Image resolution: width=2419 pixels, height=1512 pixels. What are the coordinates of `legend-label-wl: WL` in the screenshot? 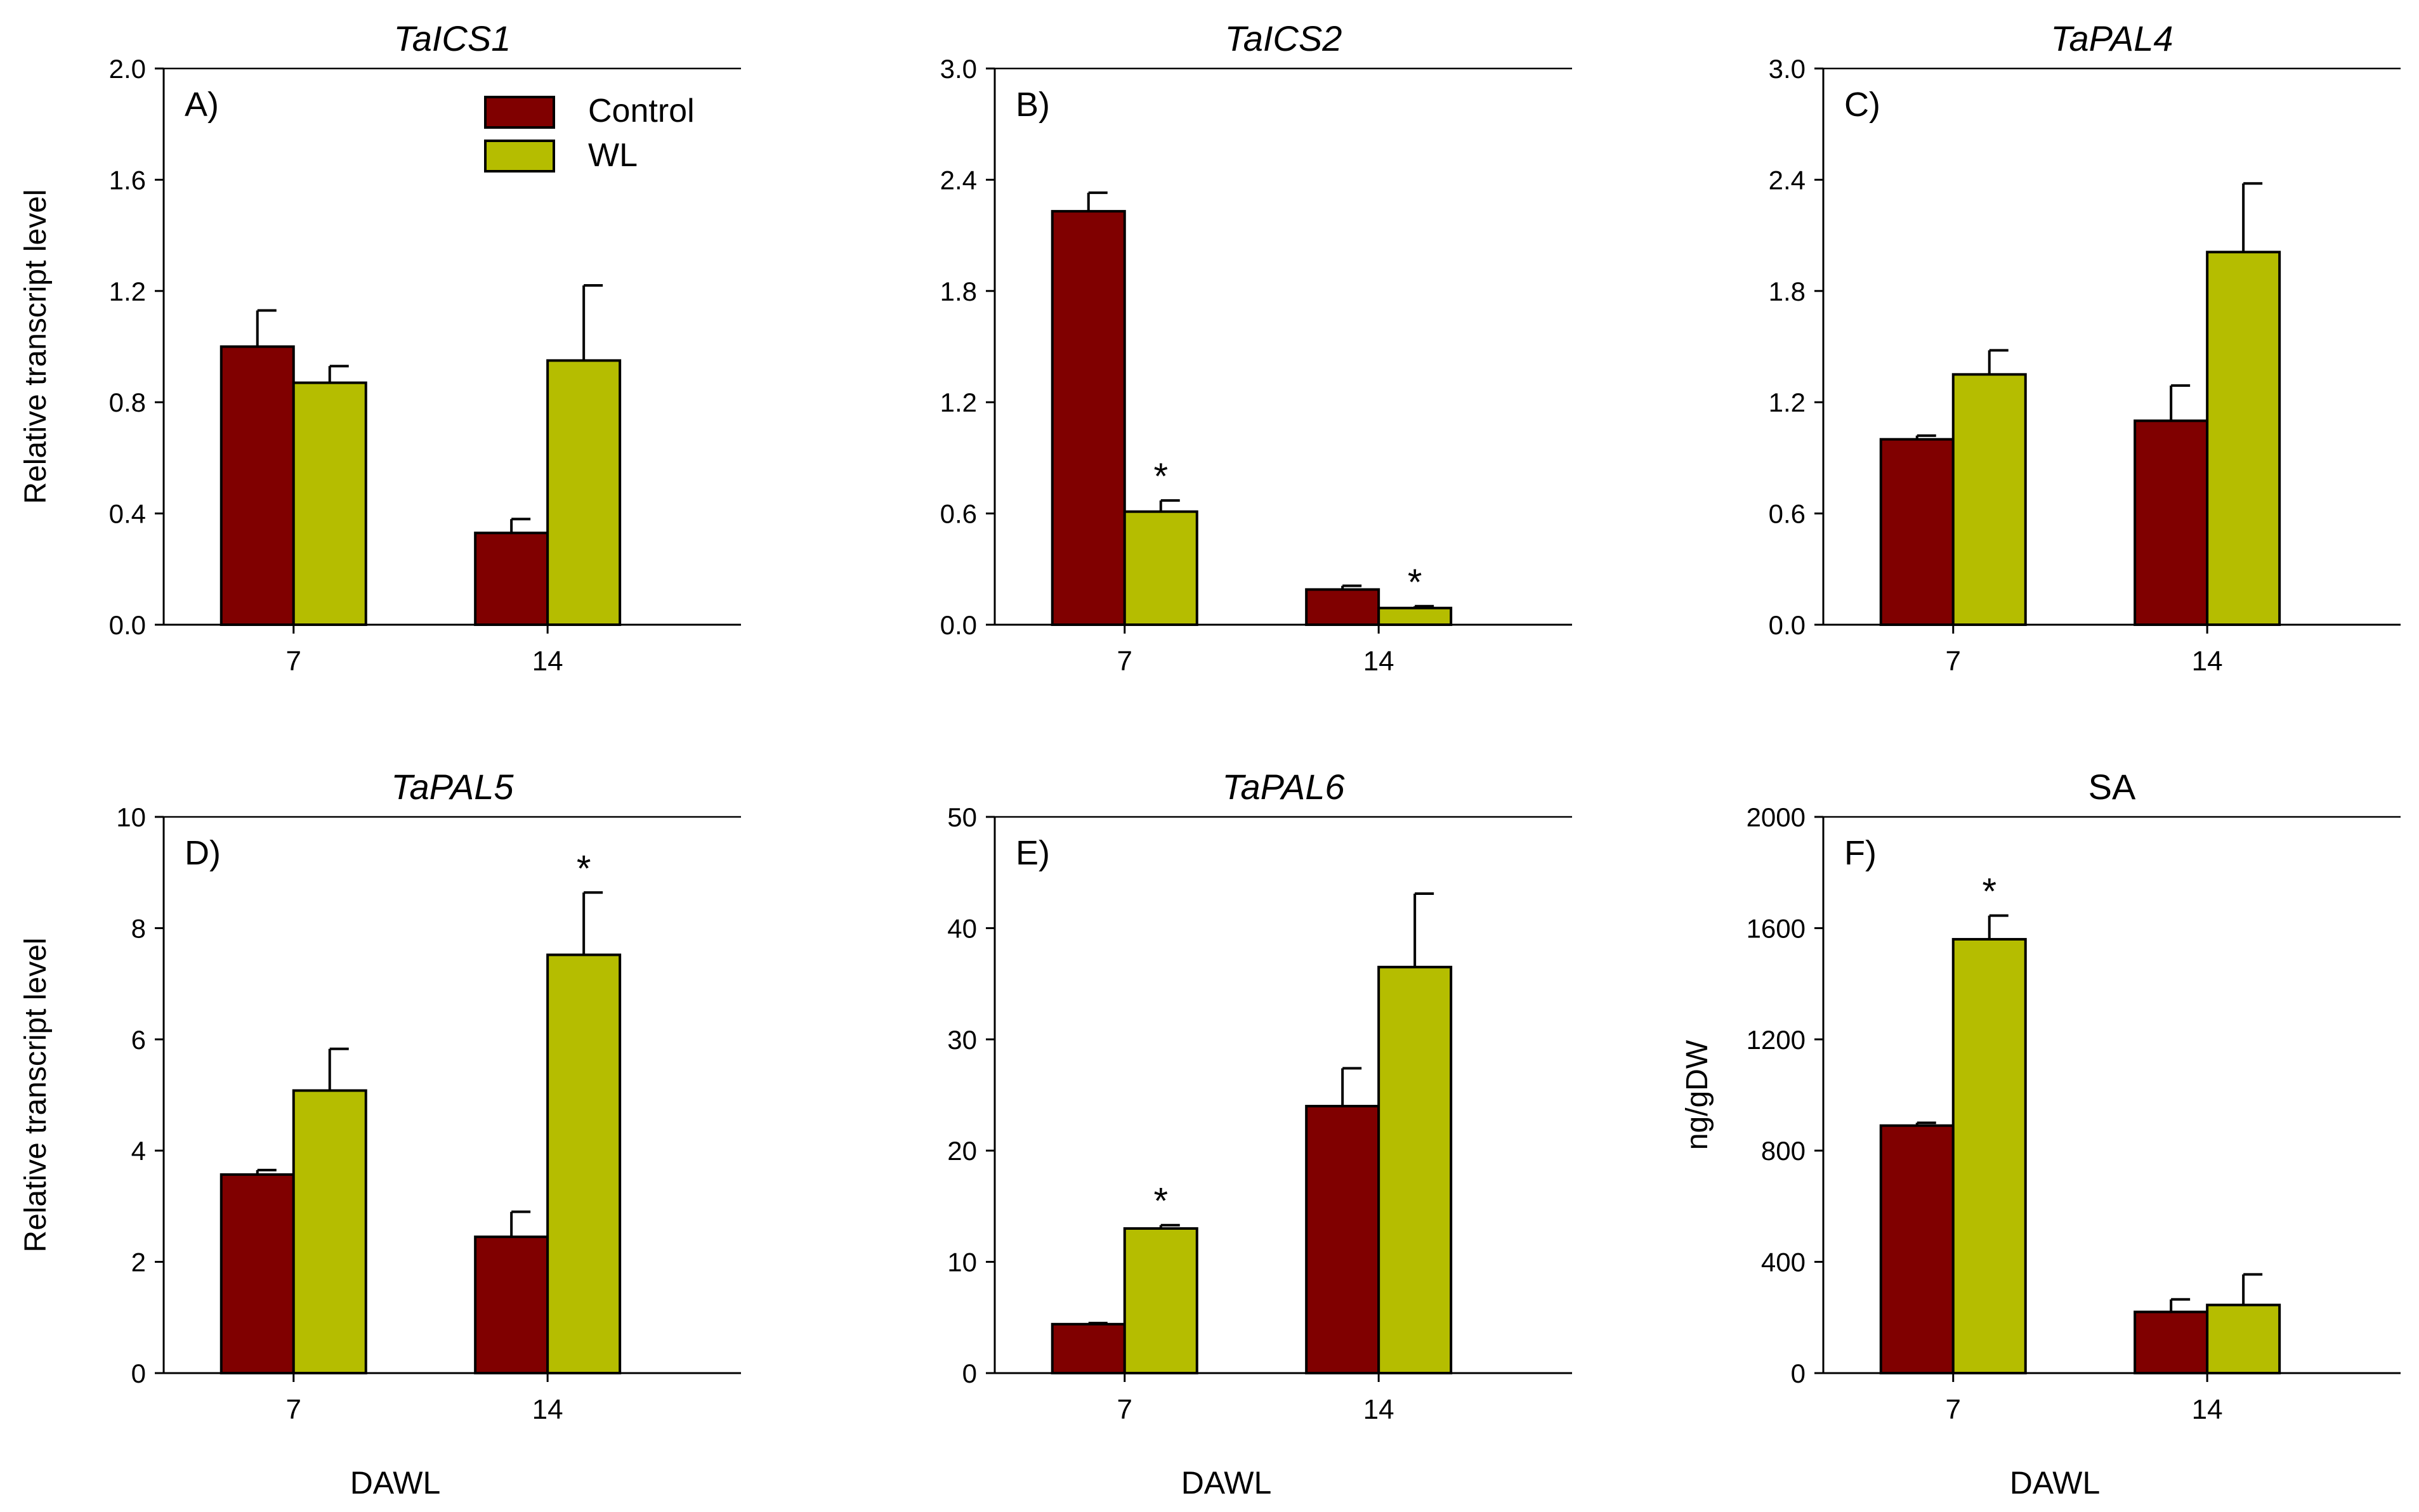 It's located at (613, 155).